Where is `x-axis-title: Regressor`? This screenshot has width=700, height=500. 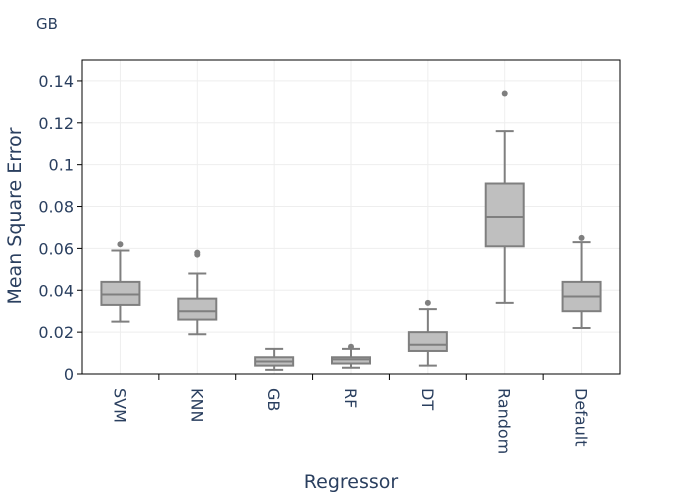
x-axis-title: Regressor is located at coordinates (351, 482).